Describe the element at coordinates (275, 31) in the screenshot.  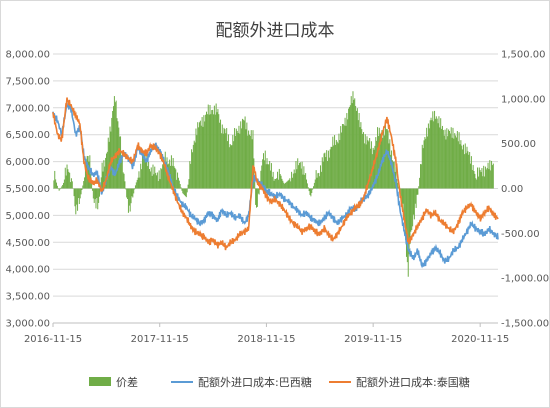
I see `chart-title: 配额外进口成本` at that location.